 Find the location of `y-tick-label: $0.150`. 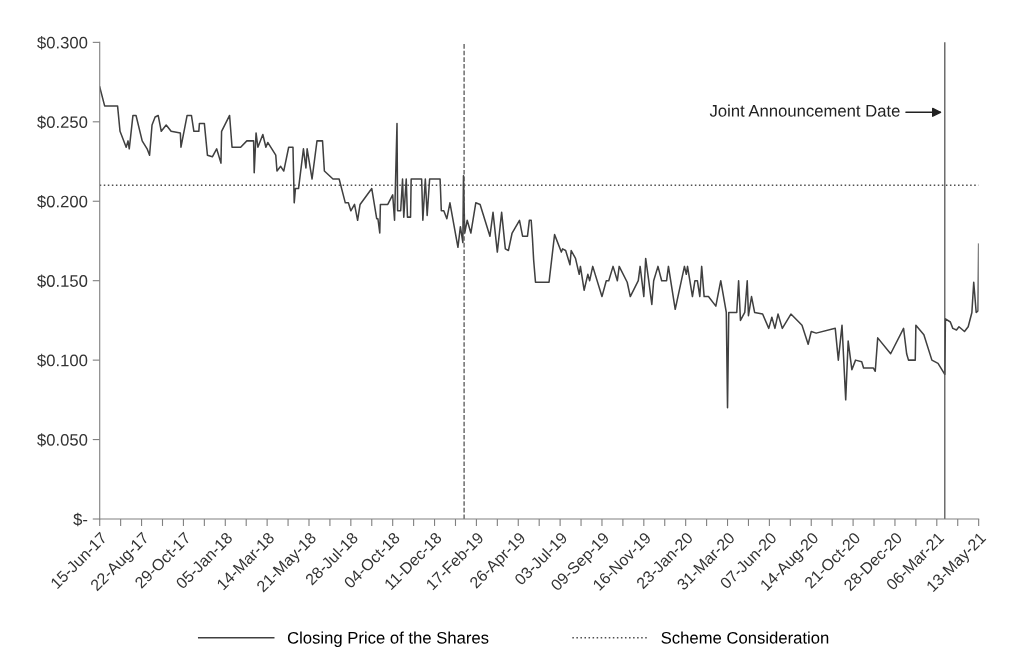

y-tick-label: $0.150 is located at coordinates (62, 281).